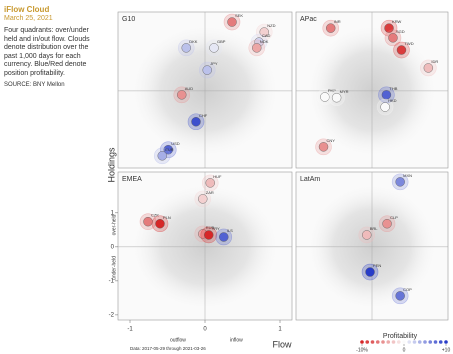 This screenshot has height=354, width=453. I want to click on currency-label: CNY, so click(331, 140).